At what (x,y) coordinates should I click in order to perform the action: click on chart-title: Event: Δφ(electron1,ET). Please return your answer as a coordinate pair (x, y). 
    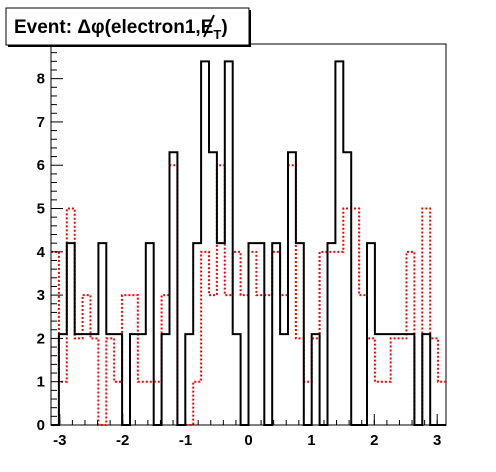
    Looking at the image, I should click on (121, 29).